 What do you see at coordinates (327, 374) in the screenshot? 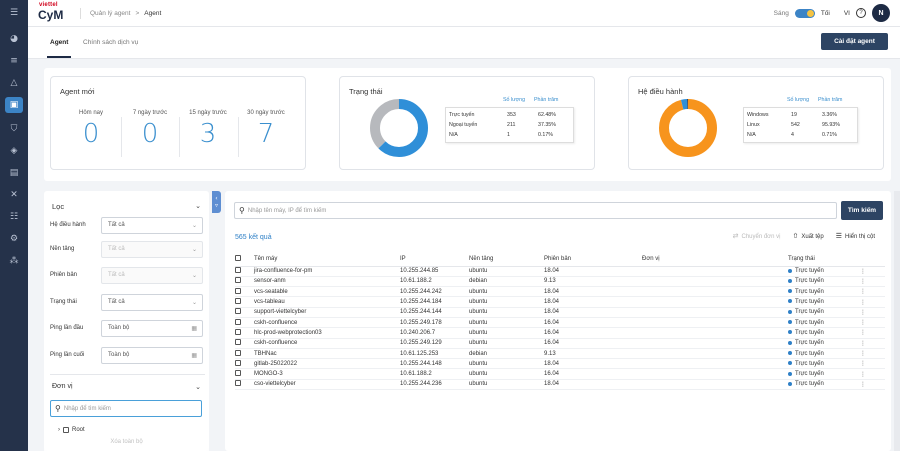
I see `cell-name: MONGO-3` at bounding box center [327, 374].